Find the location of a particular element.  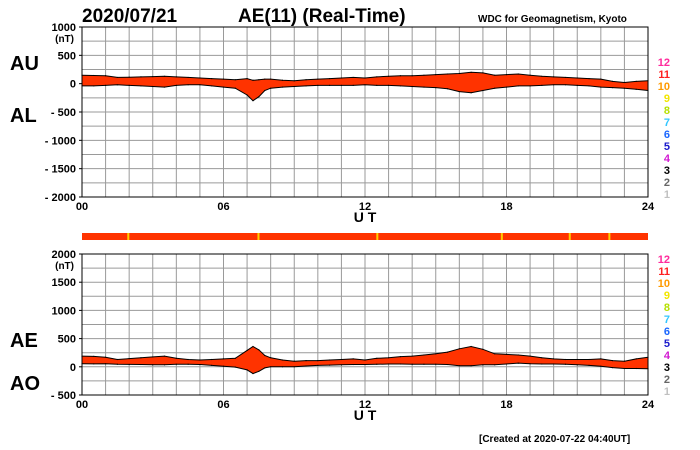

y-tick-label: - 500 is located at coordinates (63, 113).